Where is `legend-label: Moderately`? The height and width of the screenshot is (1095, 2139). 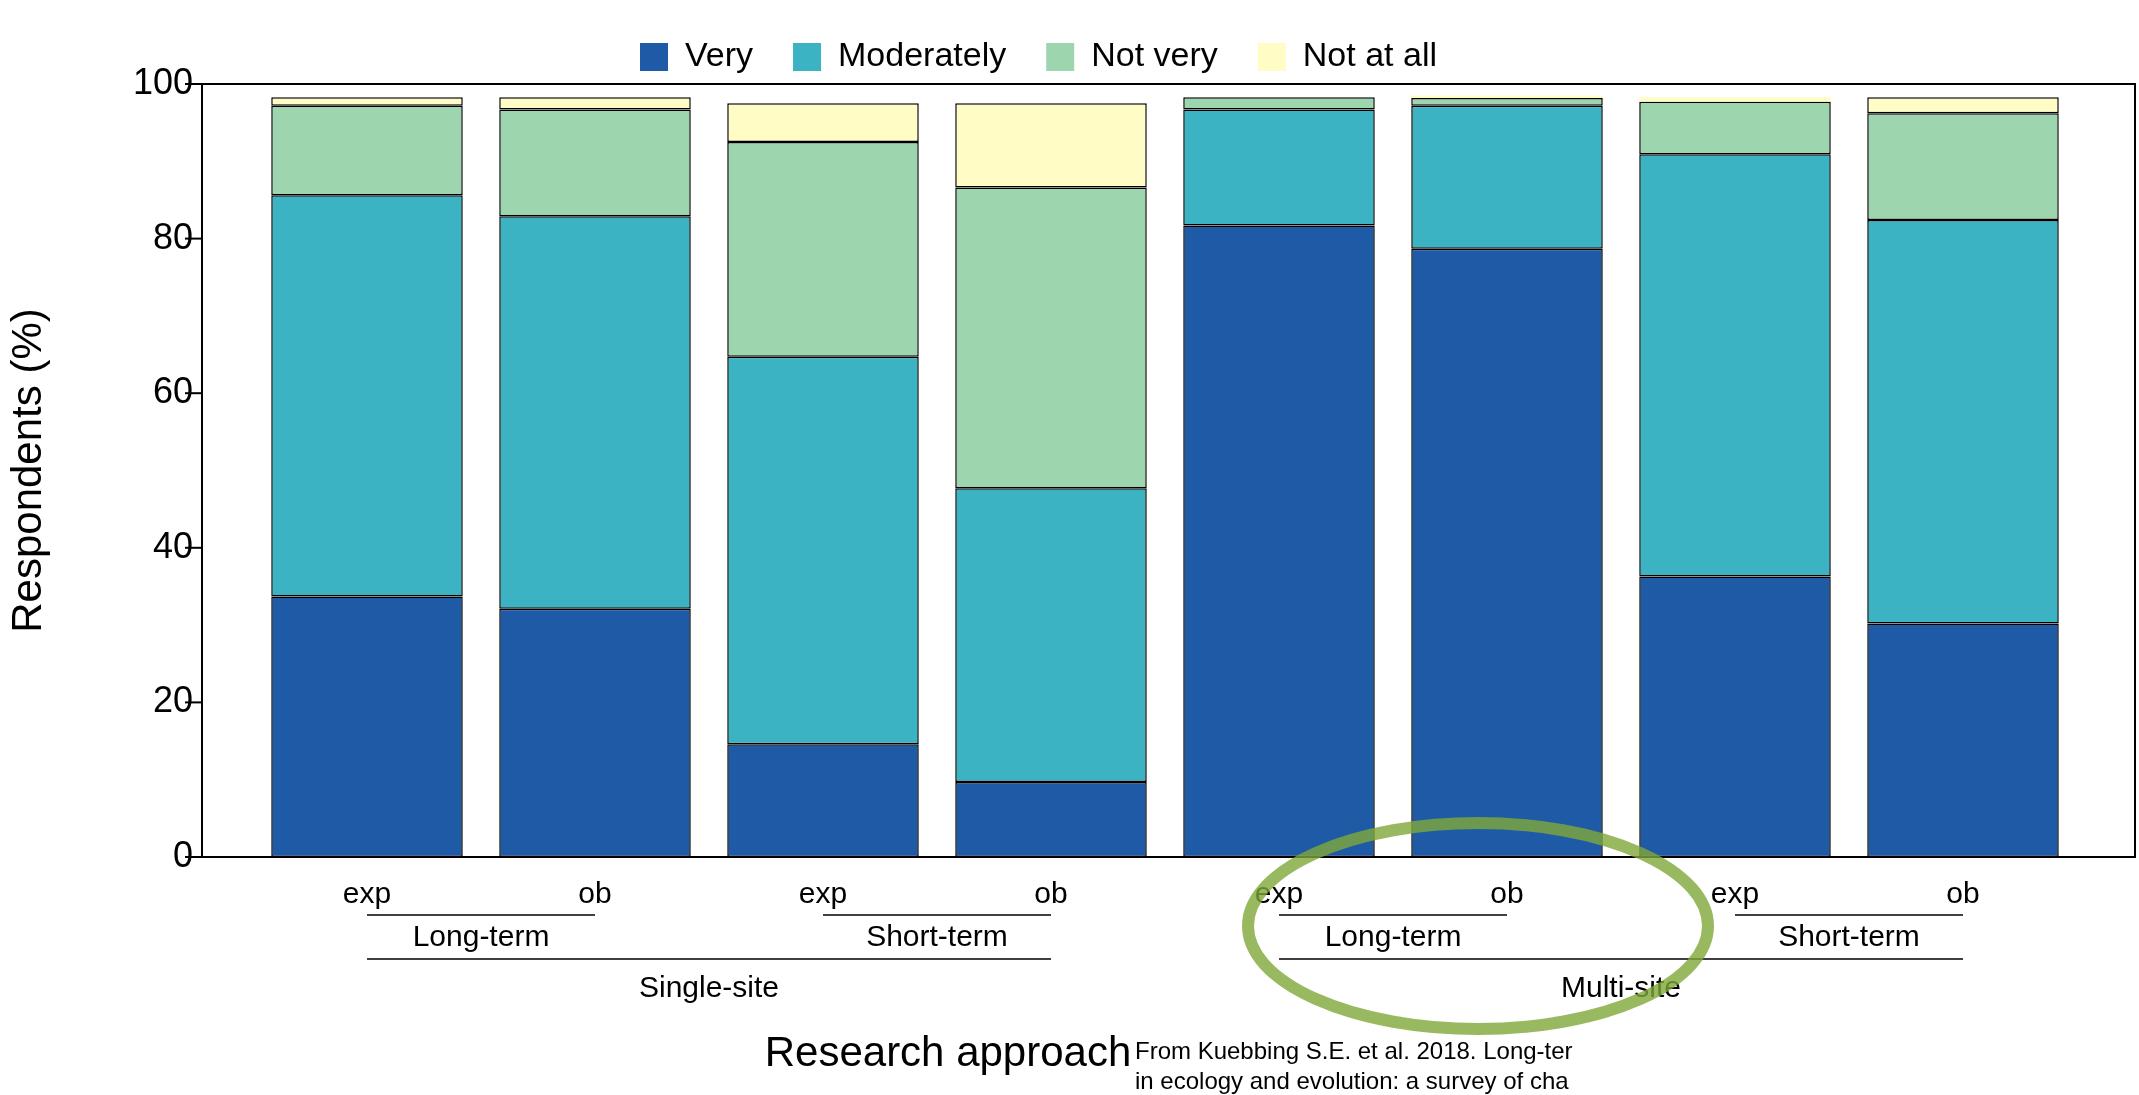
legend-label: Moderately is located at coordinates (922, 54).